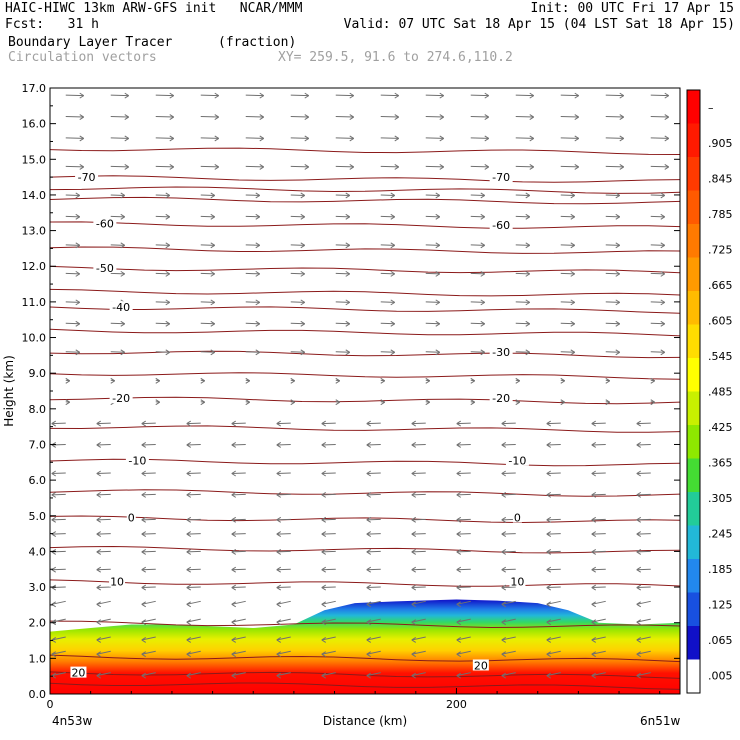 The height and width of the screenshot is (740, 740). What do you see at coordinates (90, 42) in the screenshot?
I see `field-name: Boundary Layer Tracer` at bounding box center [90, 42].